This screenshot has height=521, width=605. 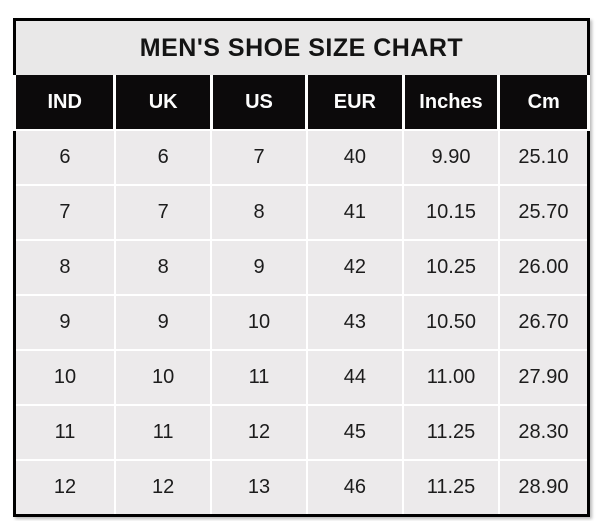 What do you see at coordinates (543, 212) in the screenshot?
I see `table-cell: 25.70` at bounding box center [543, 212].